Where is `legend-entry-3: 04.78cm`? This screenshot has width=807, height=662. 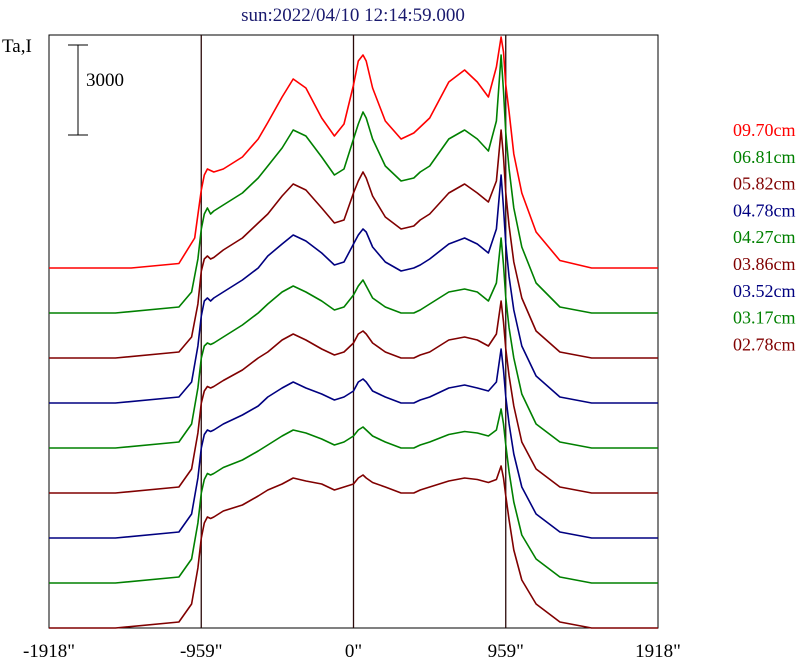
legend-entry-3: 04.78cm is located at coordinates (764, 210).